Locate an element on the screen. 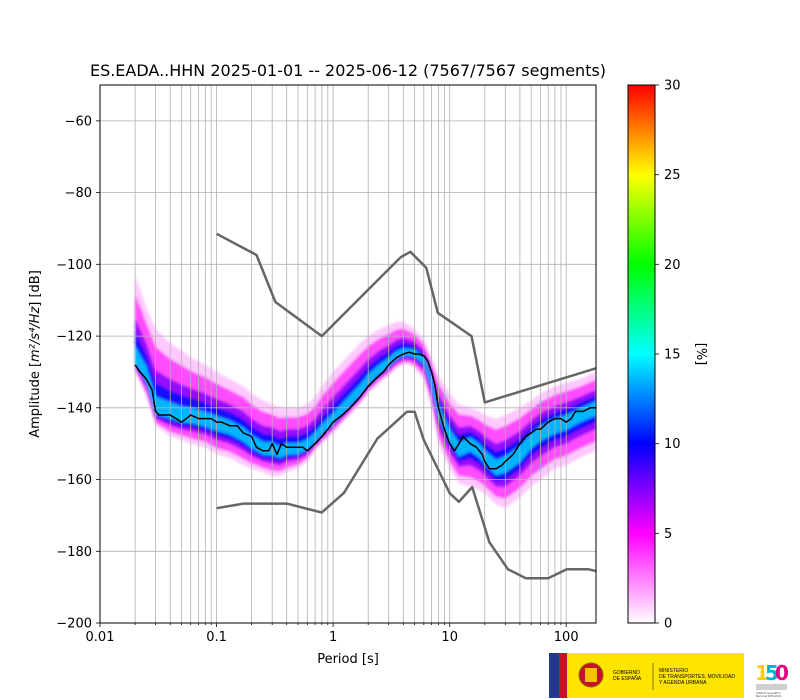 The width and height of the screenshot is (800, 700). colorbar-ticks: 0 5 10 15 20 25 30 is located at coordinates (668, 355).